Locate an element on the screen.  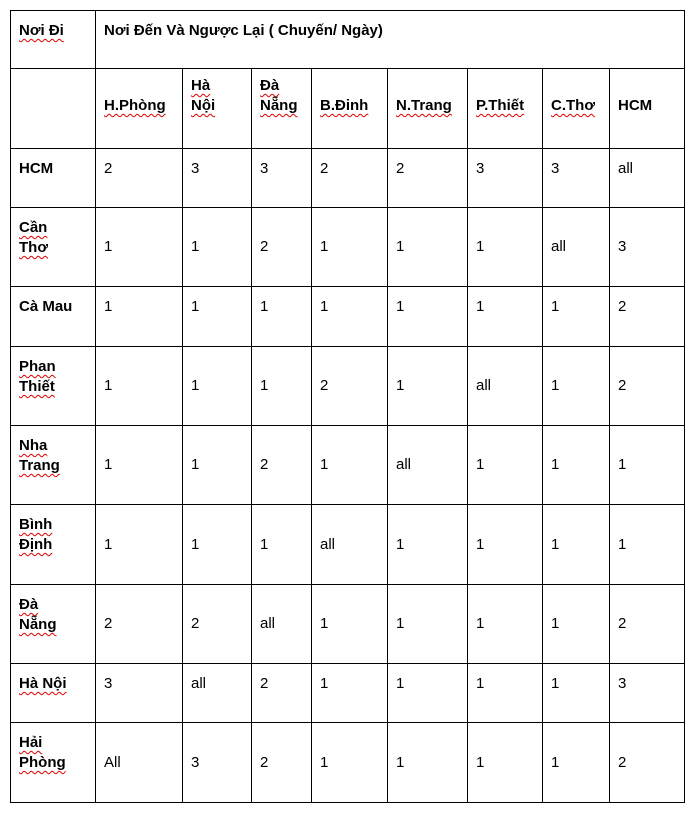
origin-label: HCM is located at coordinates (53, 178).